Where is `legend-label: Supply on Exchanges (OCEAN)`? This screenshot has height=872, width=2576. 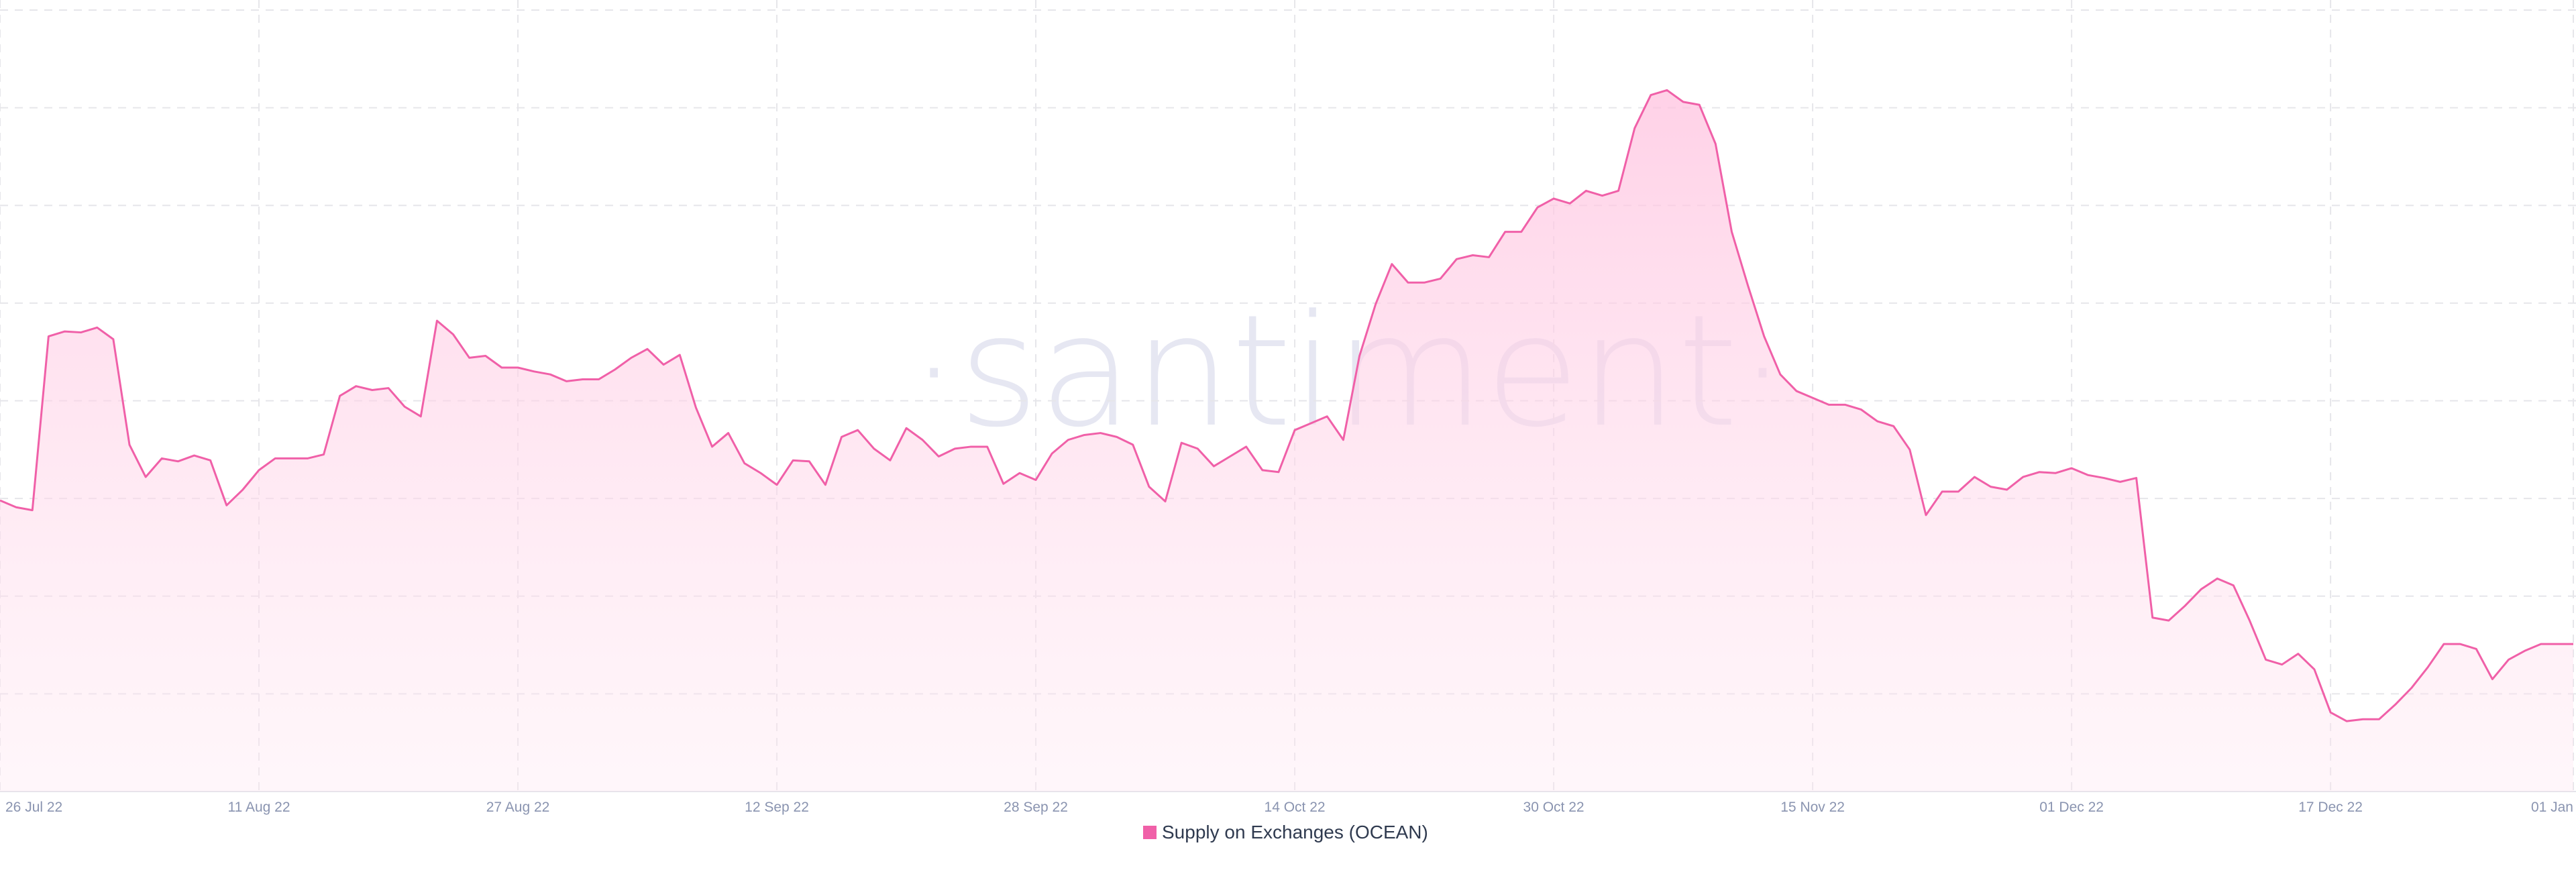 legend-label: Supply on Exchanges (OCEAN) is located at coordinates (1295, 832).